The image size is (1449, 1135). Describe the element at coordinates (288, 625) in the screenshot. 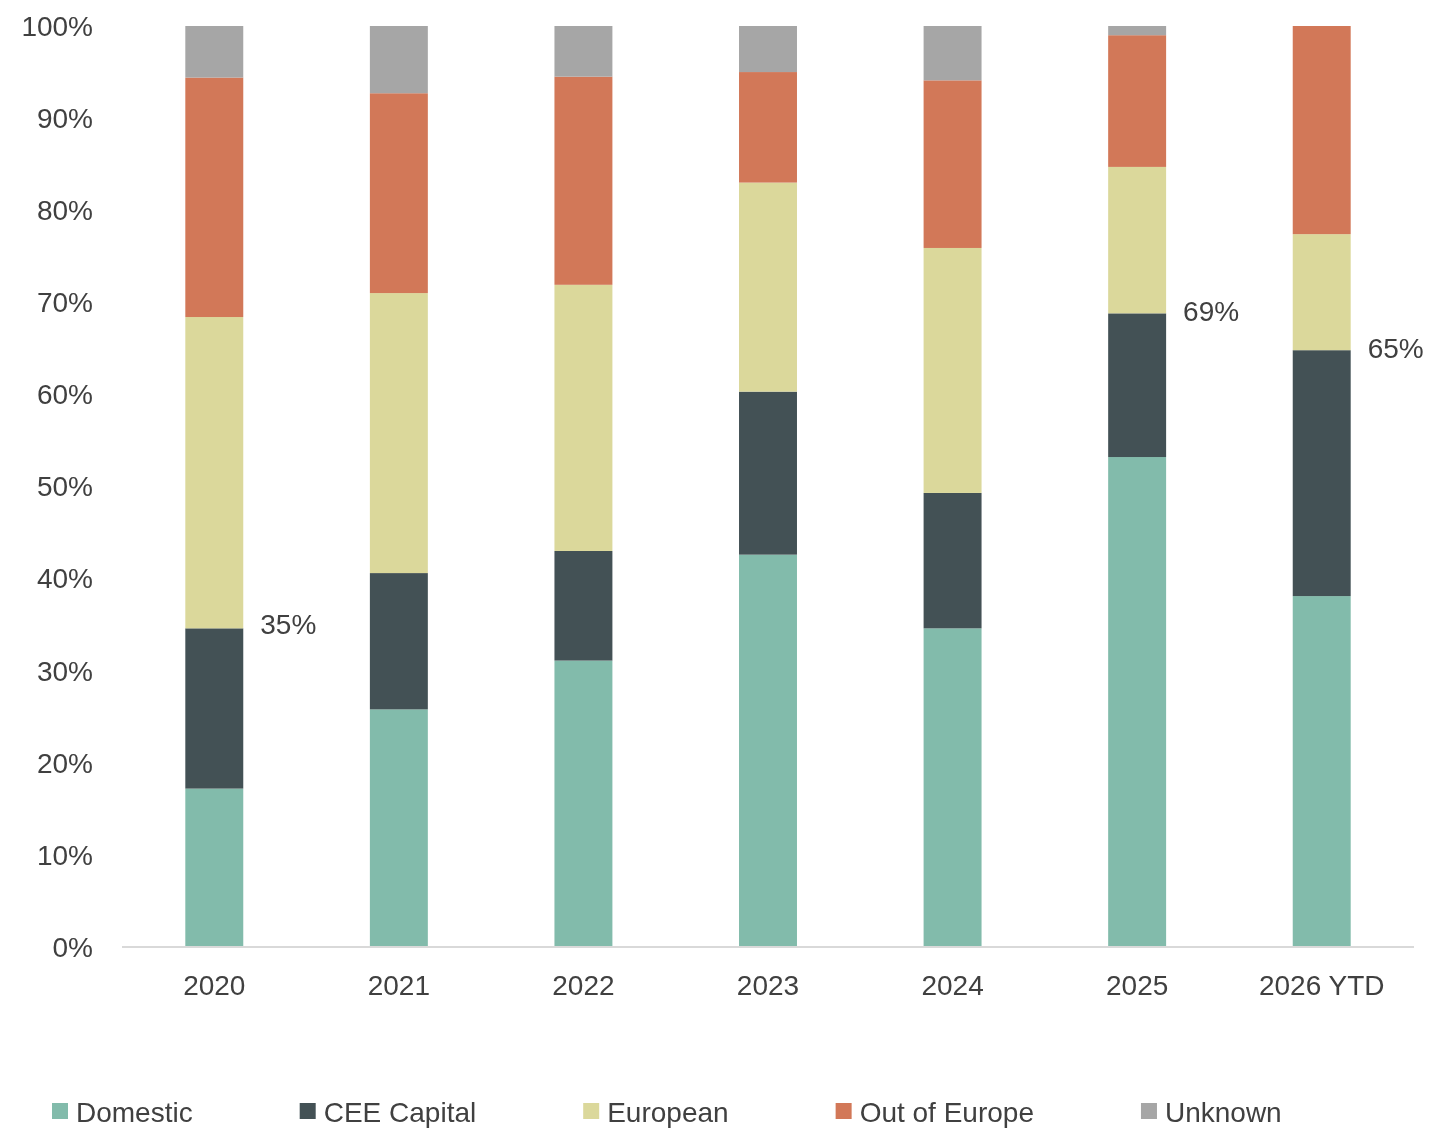

I see `annotation: 35%` at that location.